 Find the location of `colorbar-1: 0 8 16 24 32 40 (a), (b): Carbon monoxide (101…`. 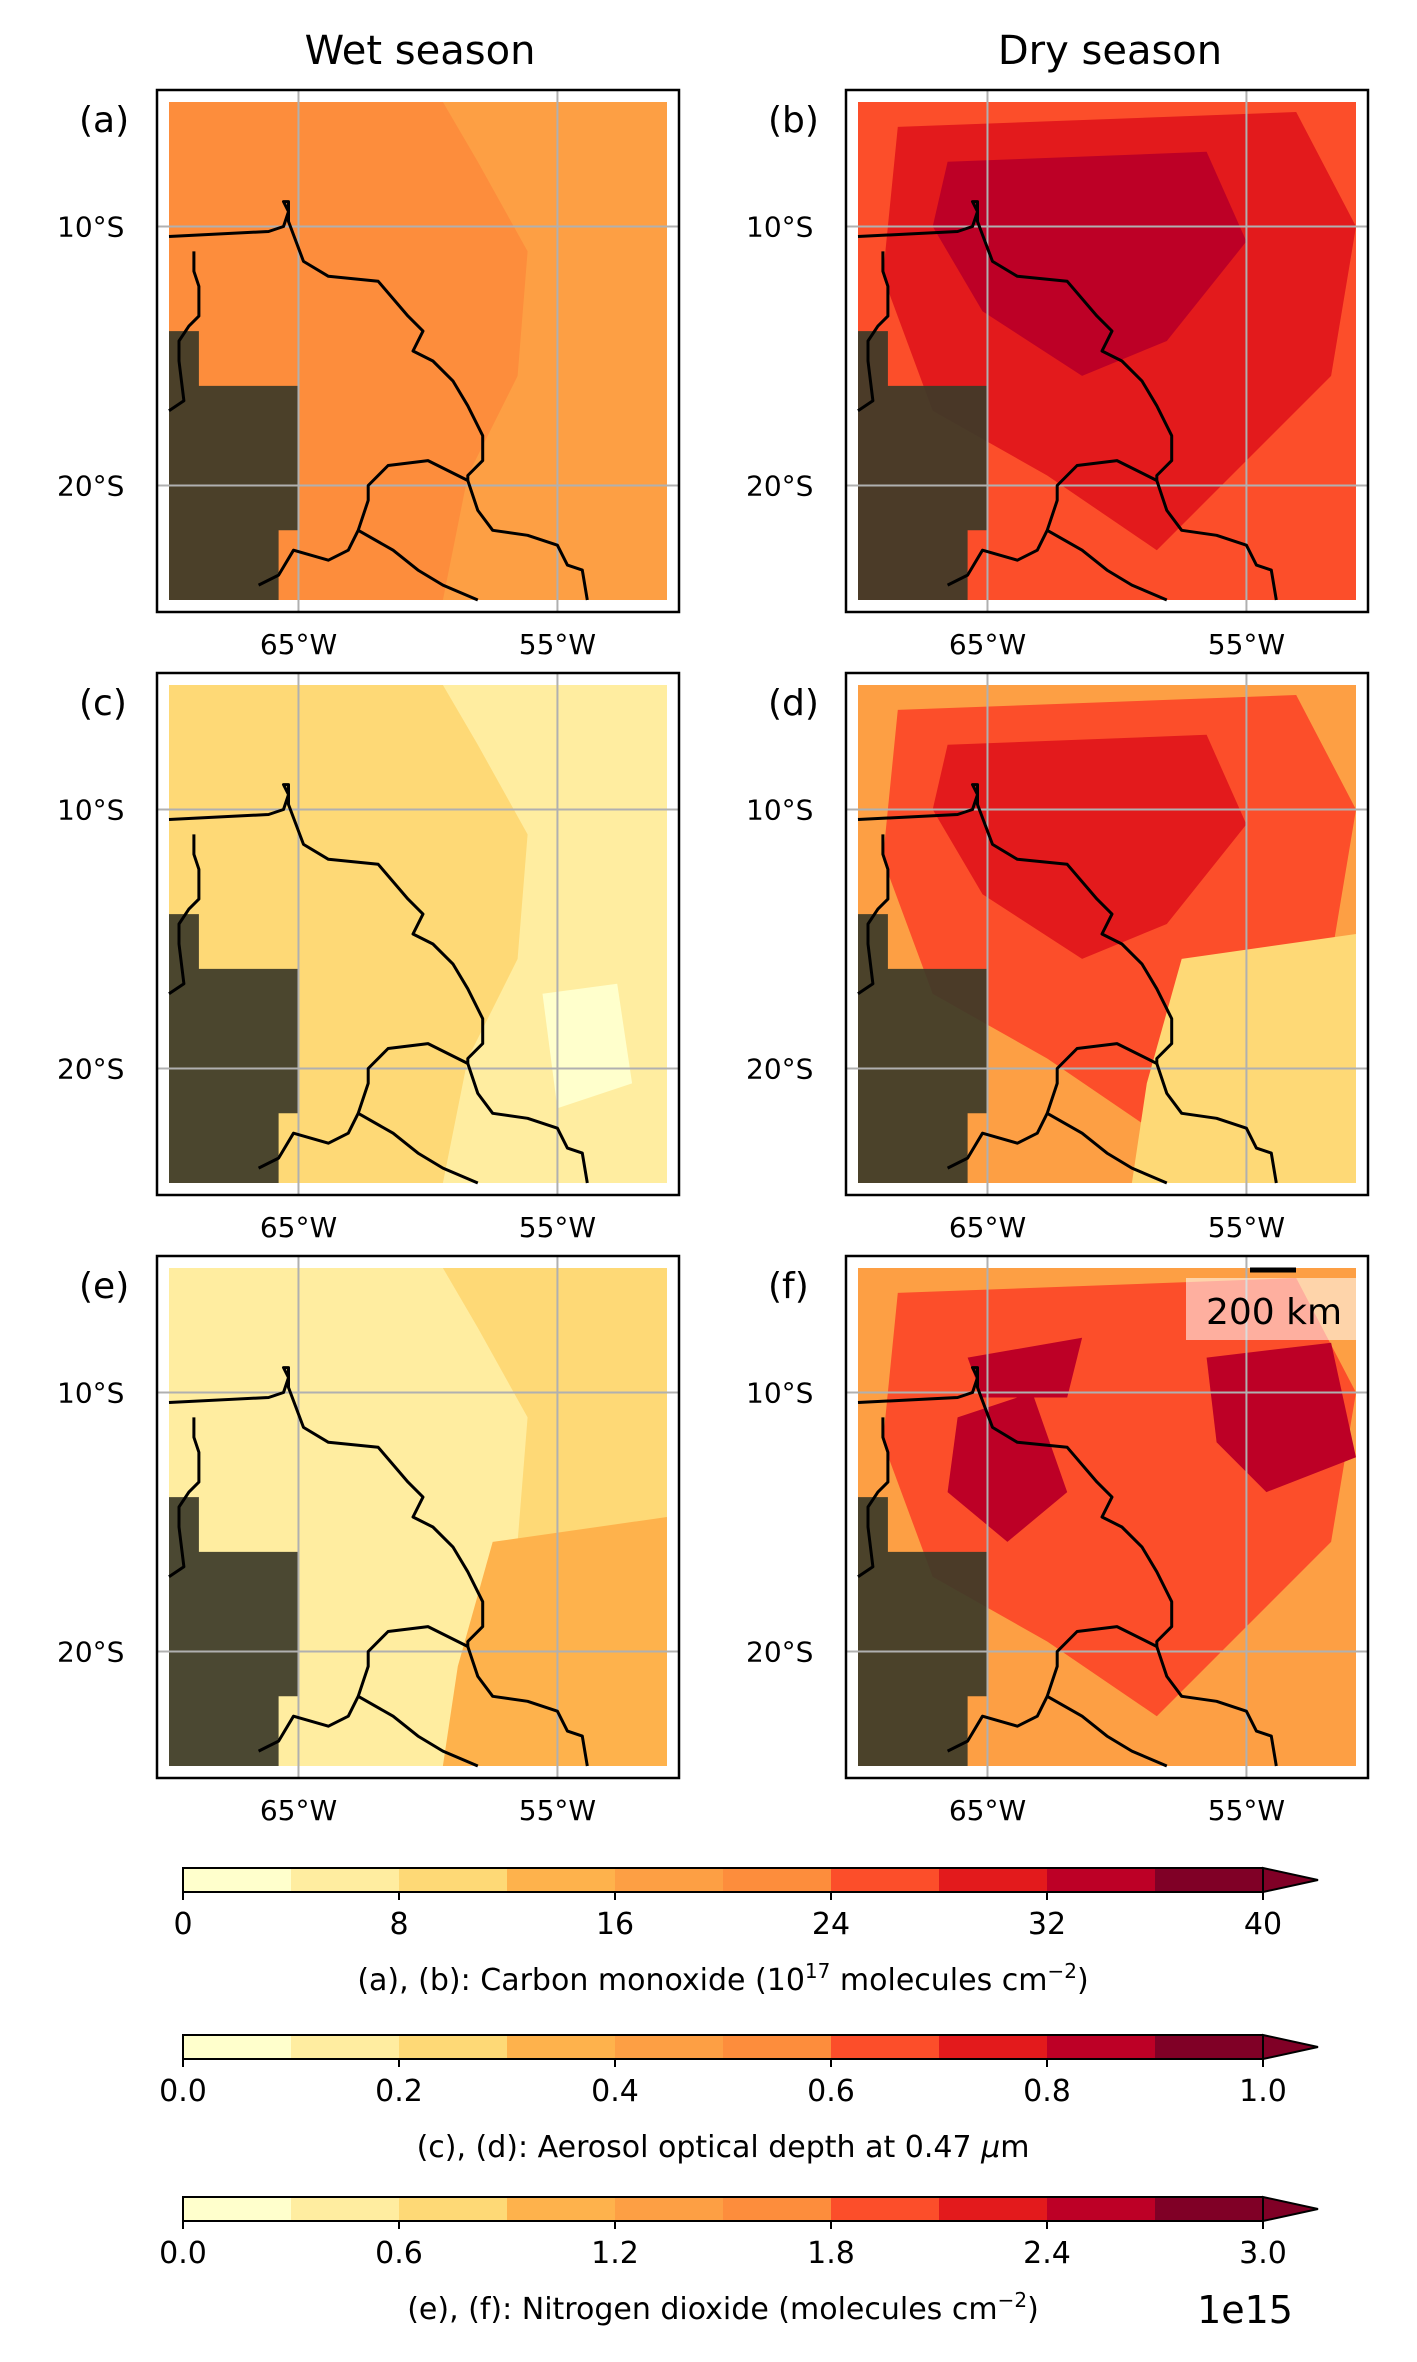

colorbar-1: 0 8 16 24 32 40 (a), (b): Carbon monoxide (101… is located at coordinates (746, 1932).